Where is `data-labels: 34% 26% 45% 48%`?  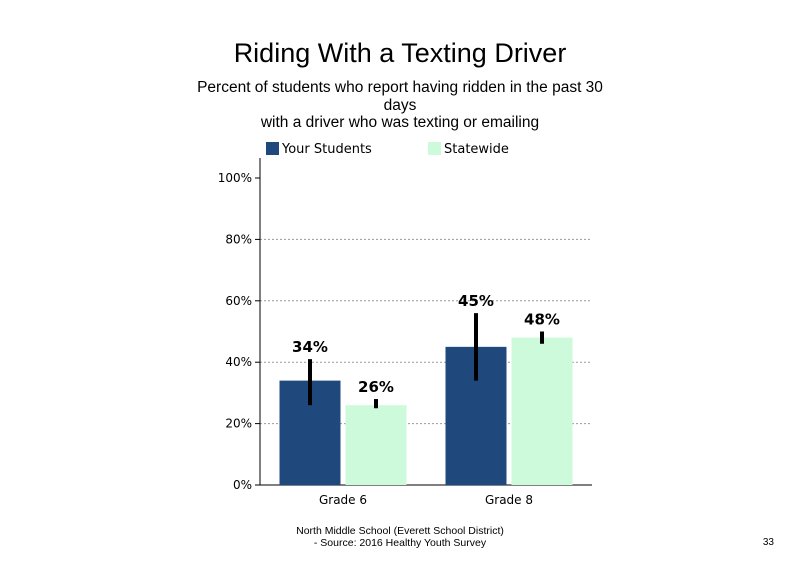
data-labels: 34% 26% 45% 48% is located at coordinates (426, 344).